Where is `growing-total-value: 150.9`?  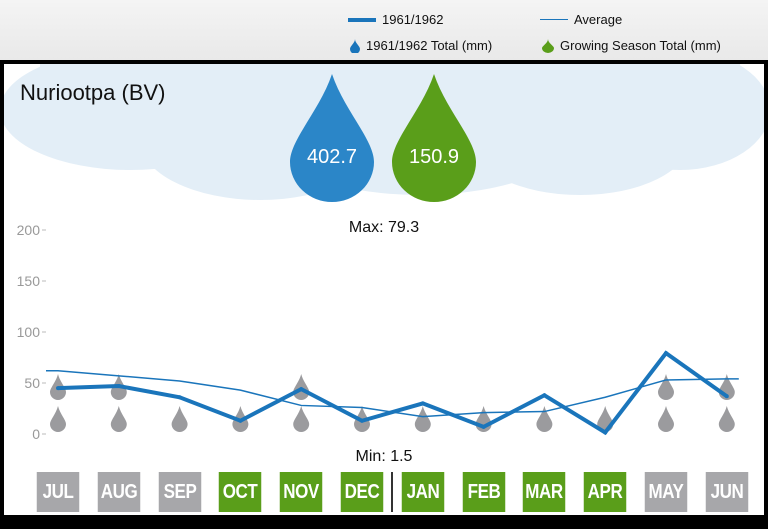 growing-total-value: 150.9 is located at coordinates (434, 157).